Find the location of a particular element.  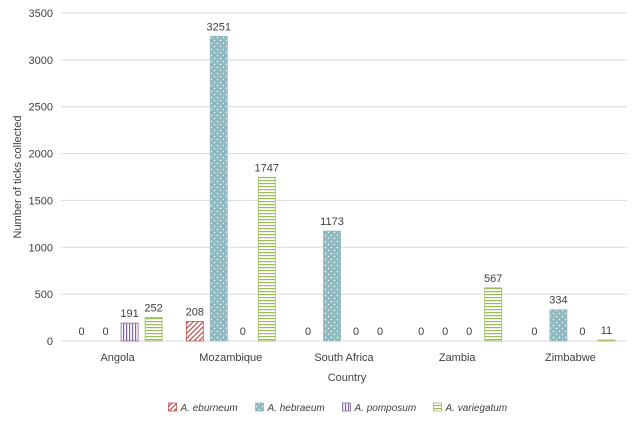

bar-value-label: 1747 is located at coordinates (267, 168).